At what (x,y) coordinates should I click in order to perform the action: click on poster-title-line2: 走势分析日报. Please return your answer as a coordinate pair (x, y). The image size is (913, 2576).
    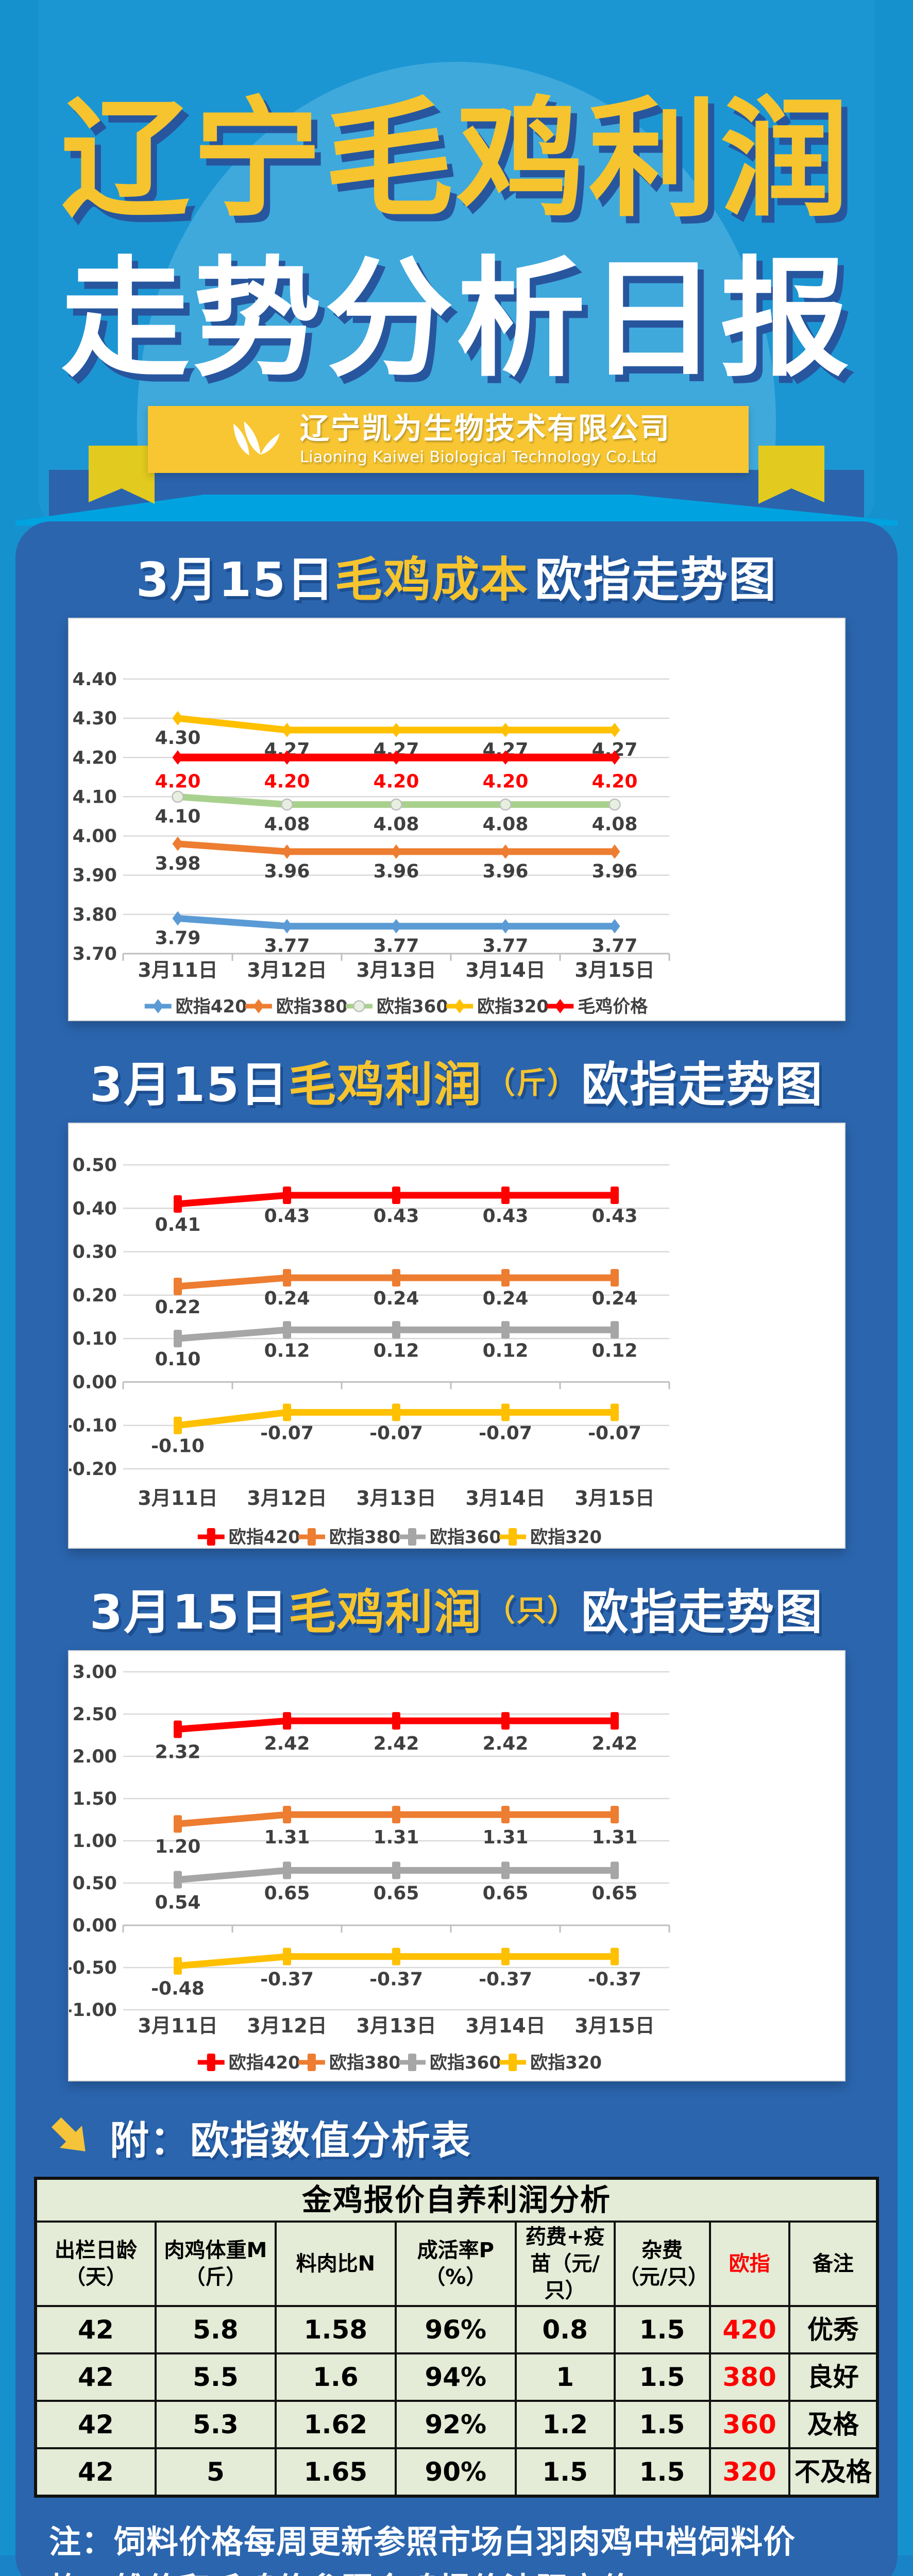
    Looking at the image, I should click on (457, 319).